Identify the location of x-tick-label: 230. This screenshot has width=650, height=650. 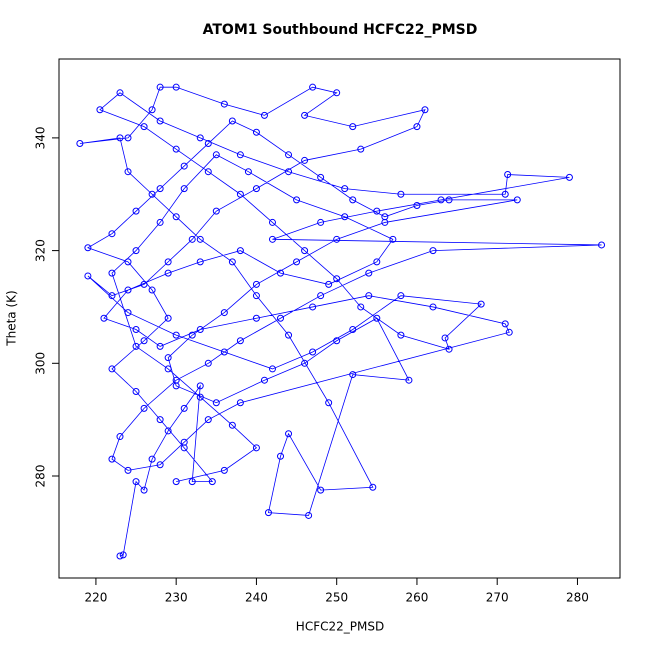
(176, 598).